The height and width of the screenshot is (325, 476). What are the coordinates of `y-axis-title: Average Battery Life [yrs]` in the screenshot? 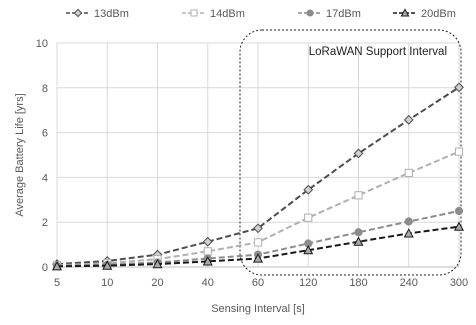 It's located at (20, 154).